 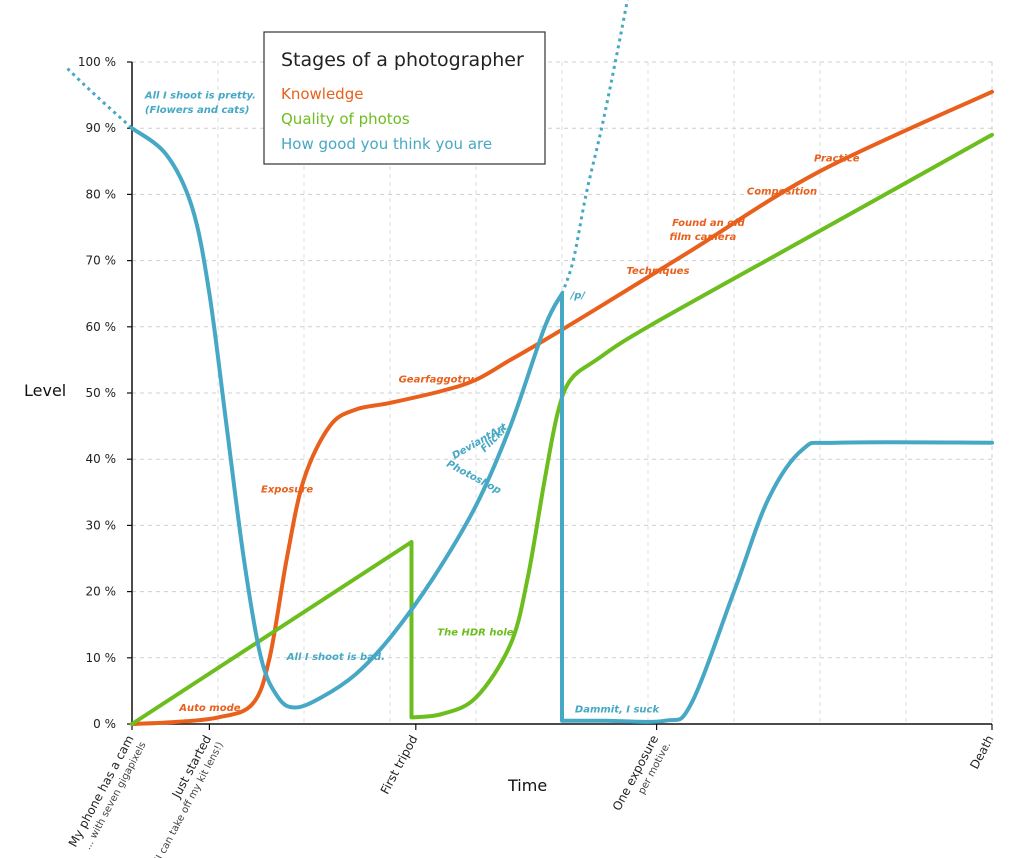 I want to click on annotation-label: film camera, so click(x=703, y=237).